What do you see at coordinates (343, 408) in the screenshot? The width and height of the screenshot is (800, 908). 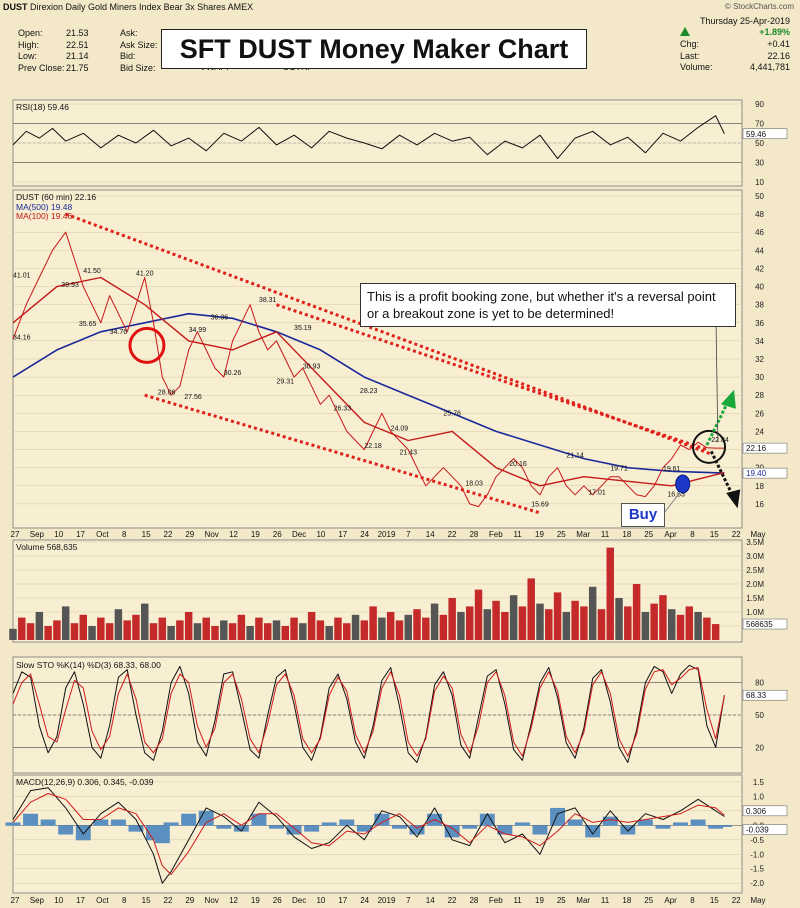 I see `price-point-label: 26.33` at bounding box center [343, 408].